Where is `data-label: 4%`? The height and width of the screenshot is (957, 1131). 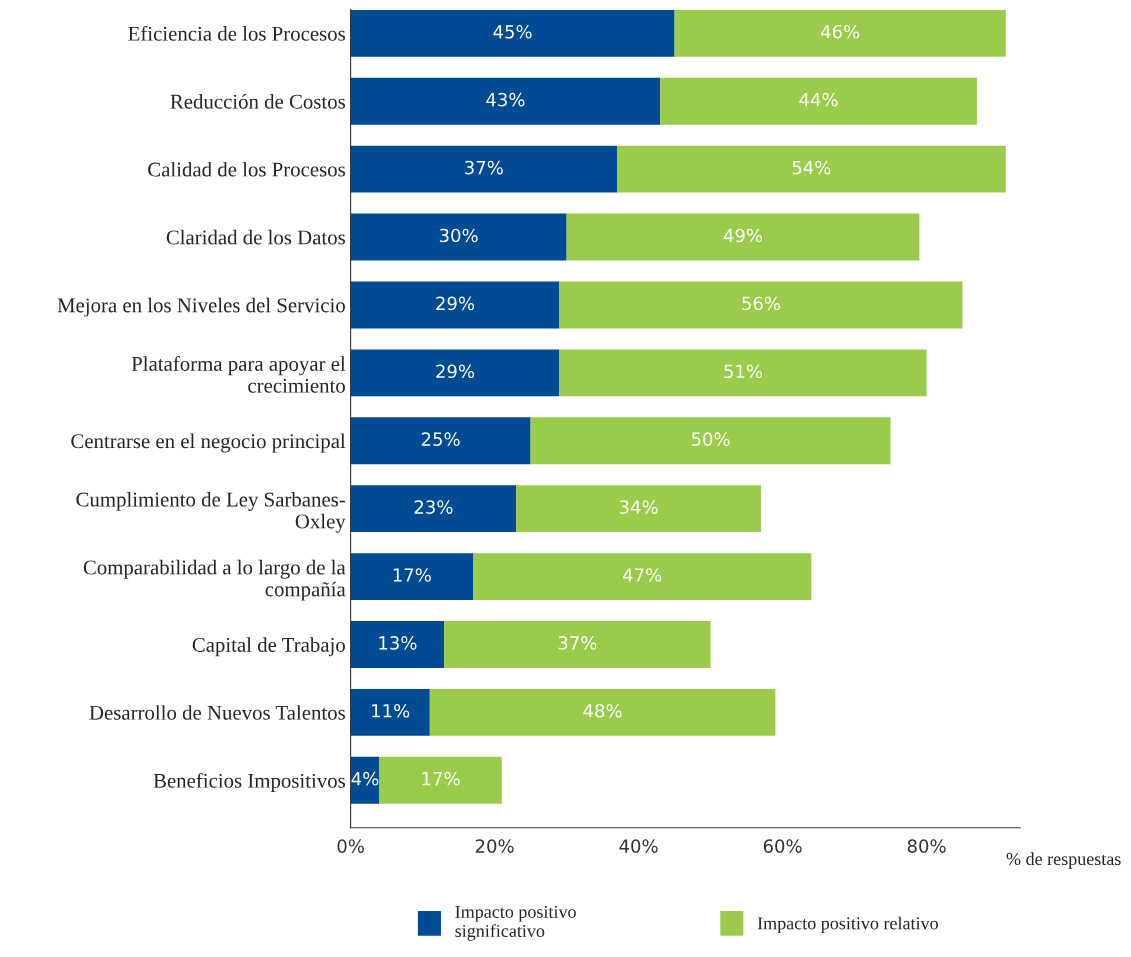
data-label: 4% is located at coordinates (365, 778).